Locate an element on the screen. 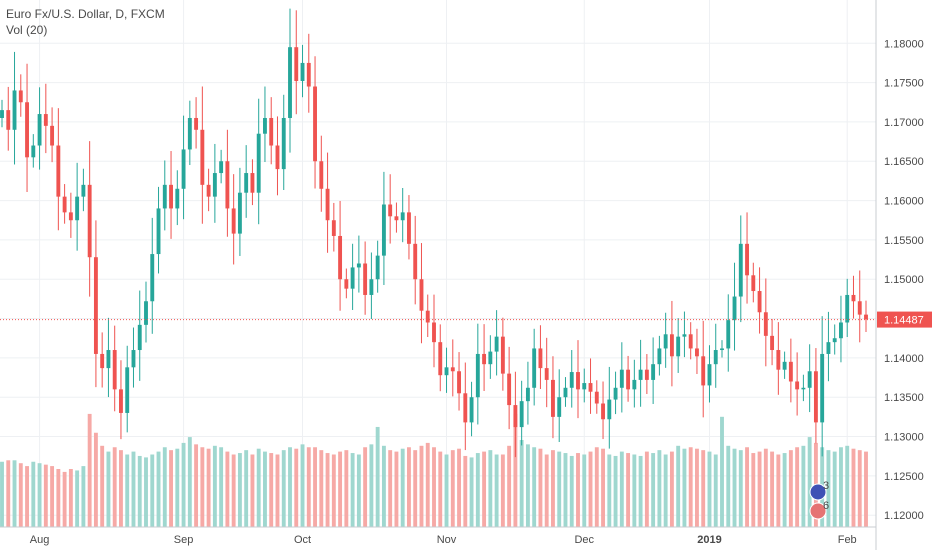  price-tick-label: 1.14000 is located at coordinates (904, 359).